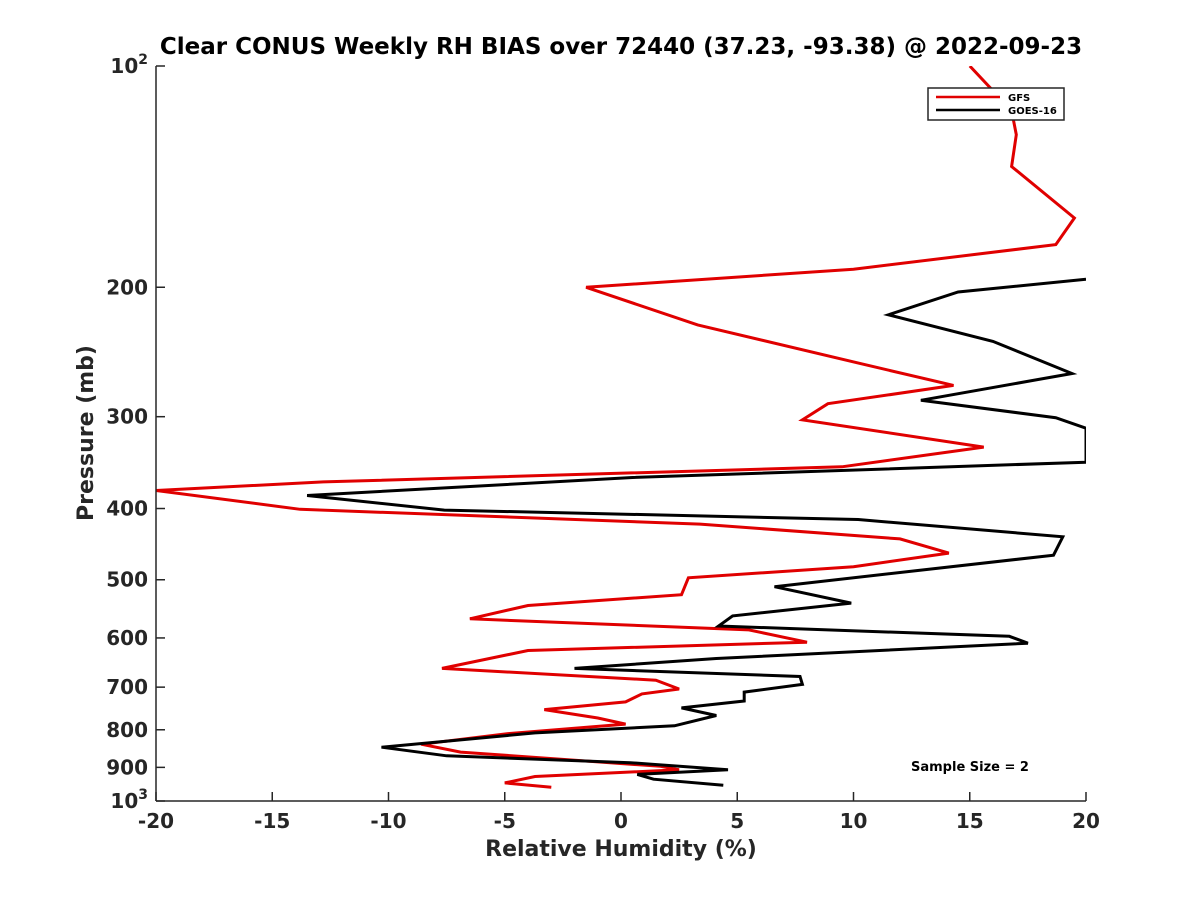 This screenshot has width=1200, height=900. Describe the element at coordinates (127, 580) in the screenshot. I see `y-tick-label: 500` at that location.